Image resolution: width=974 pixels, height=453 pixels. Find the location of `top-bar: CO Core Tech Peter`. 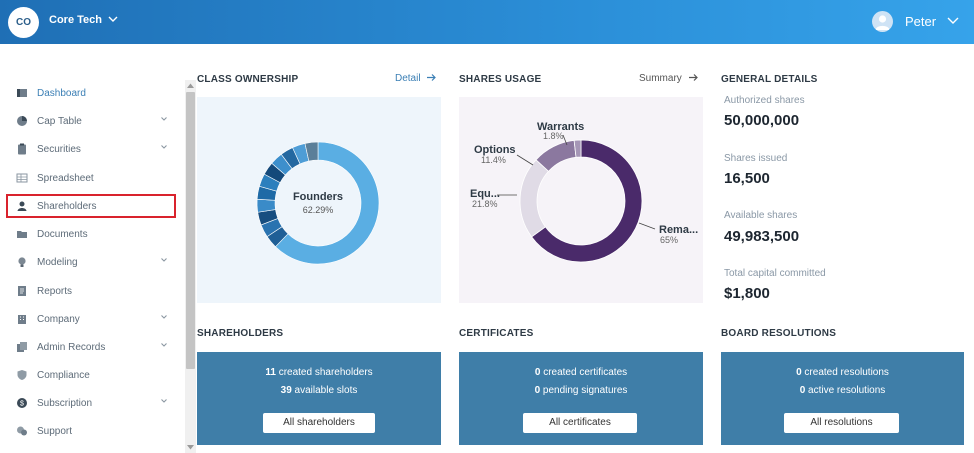

top-bar: CO Core Tech Peter is located at coordinates (487, 22).